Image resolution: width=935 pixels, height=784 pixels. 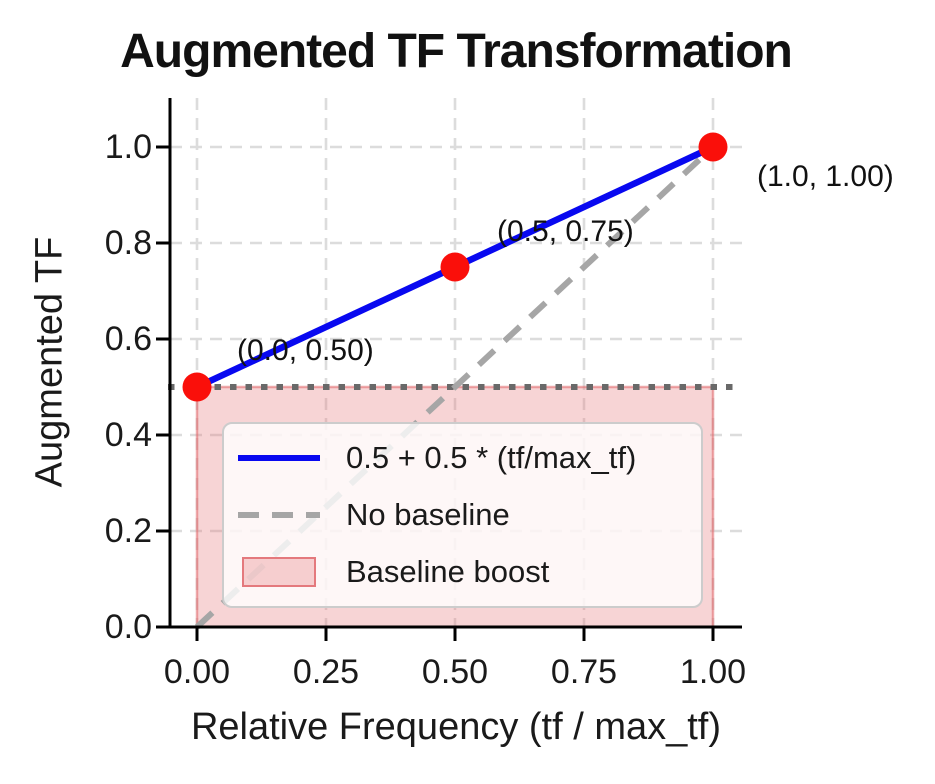 I want to click on chart-title: Augmented TF Transformation, so click(x=456, y=51).